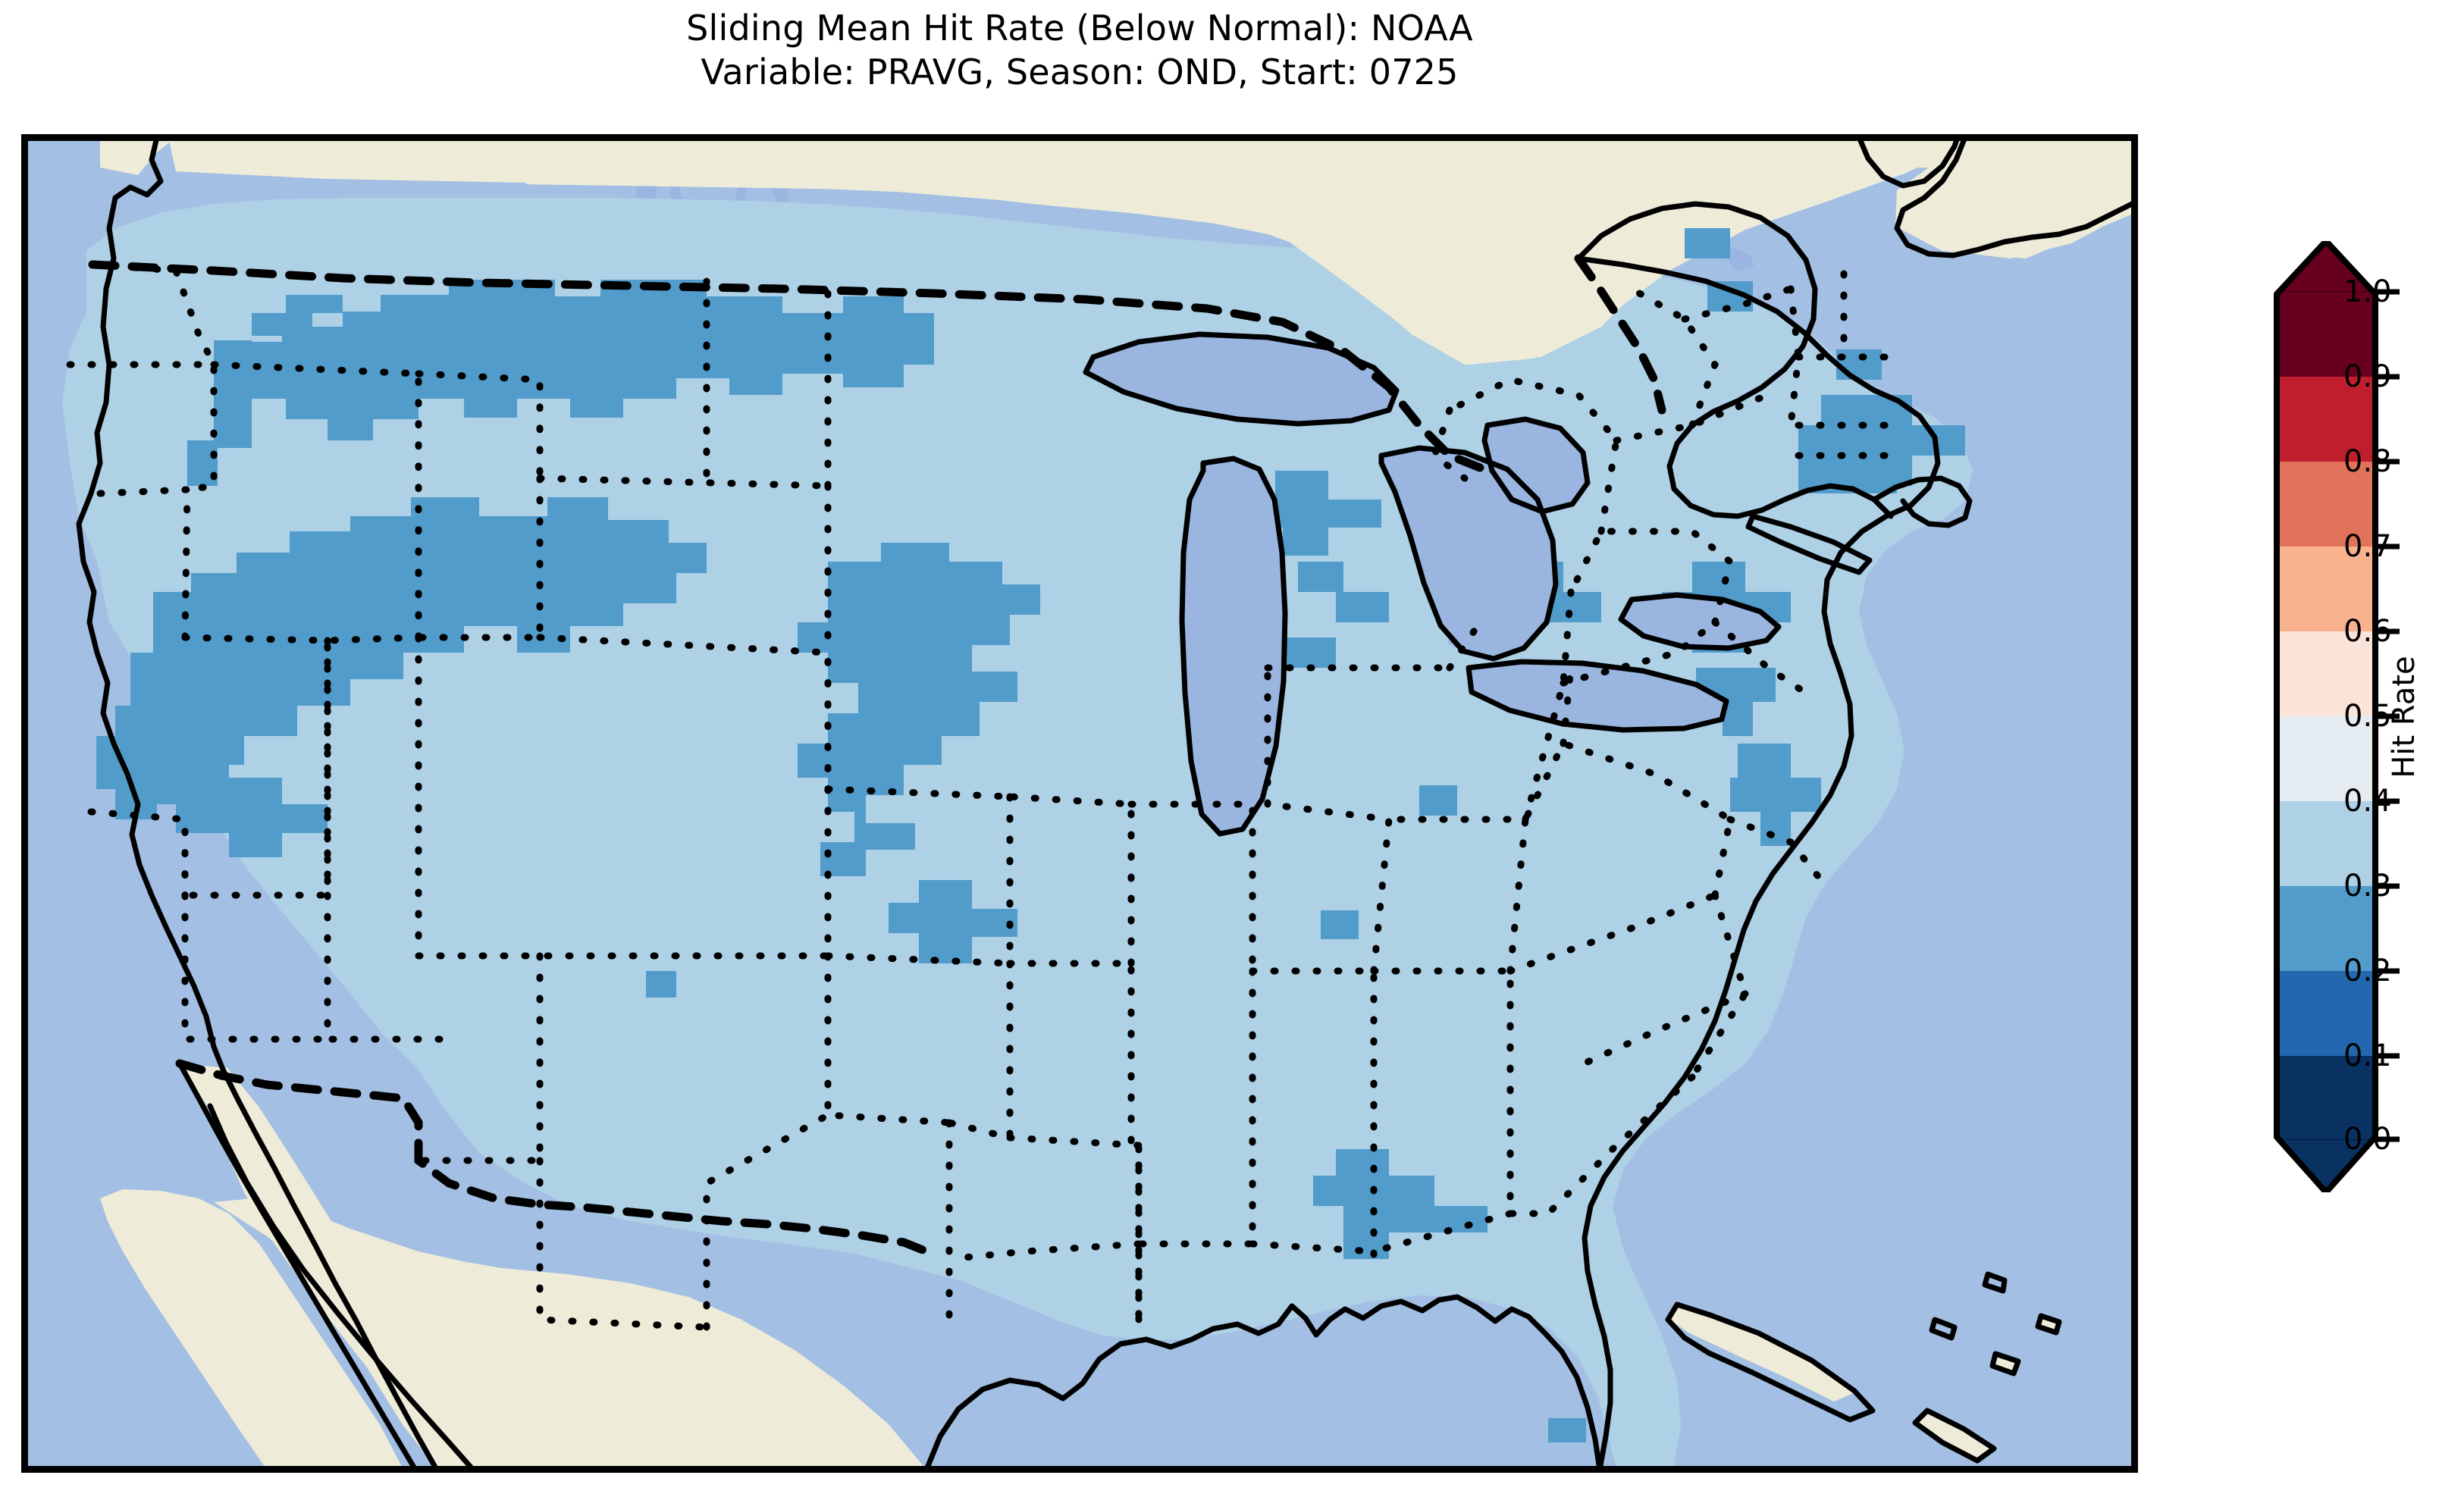 The height and width of the screenshot is (1494, 2464). I want to click on colorbar-axis-label: Hit Rate, so click(2404, 717).